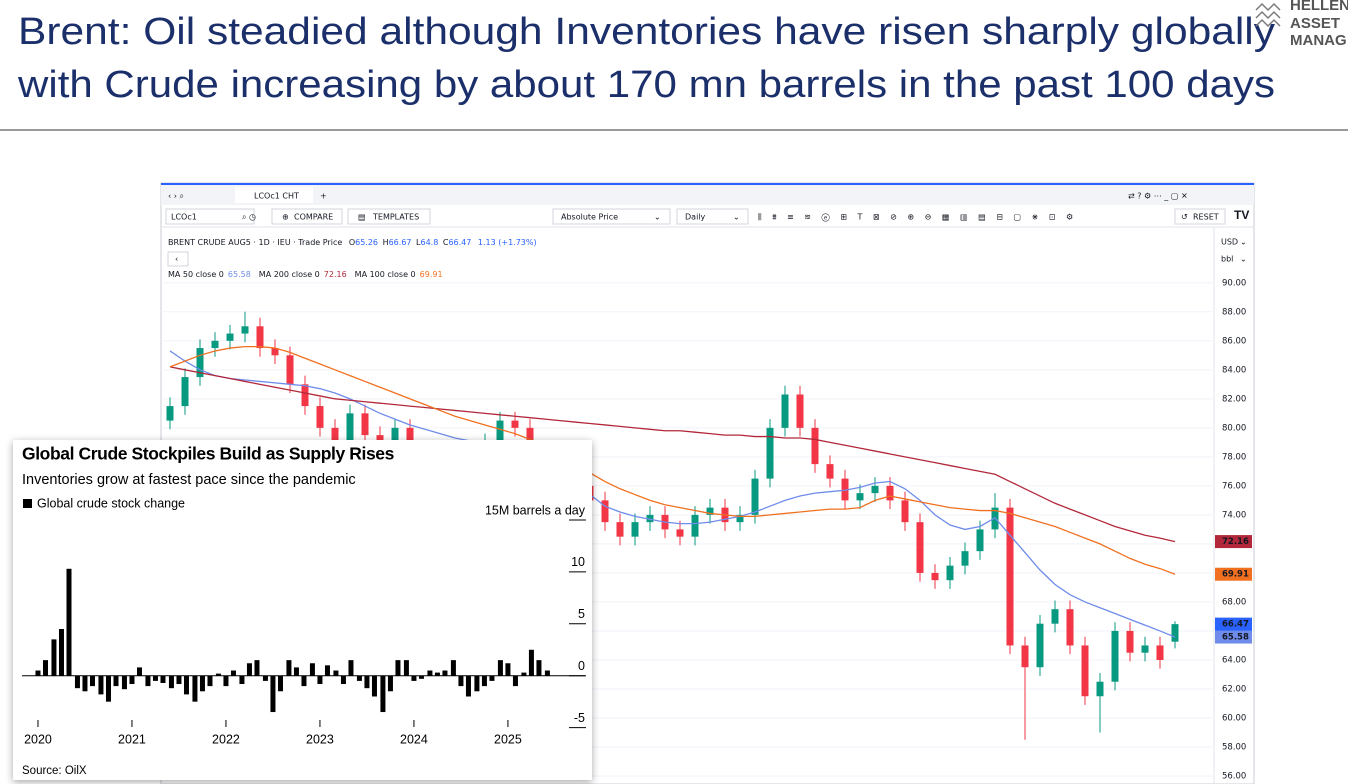 This screenshot has width=1348, height=784. I want to click on window-top-border, so click(707, 184).